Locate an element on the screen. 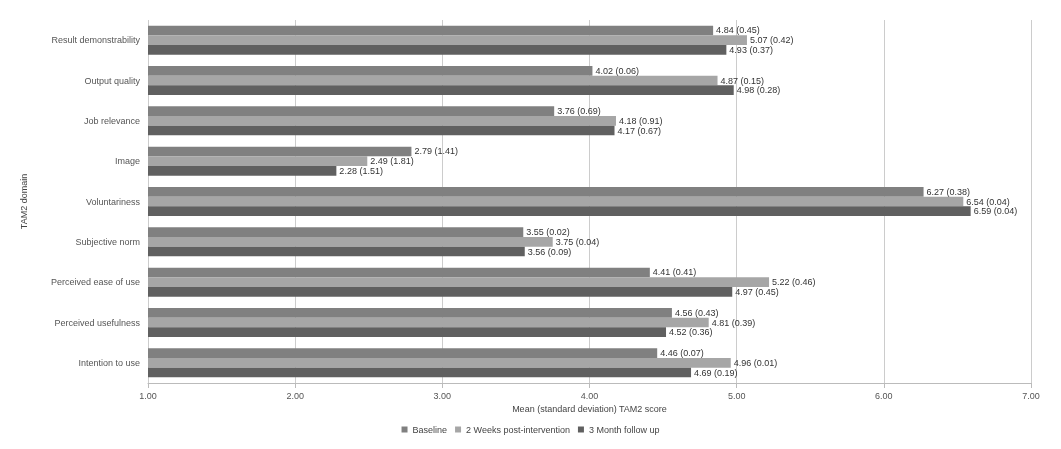 This screenshot has height=449, width=1061. data-label: 4.96 (0.01) is located at coordinates (755, 362).